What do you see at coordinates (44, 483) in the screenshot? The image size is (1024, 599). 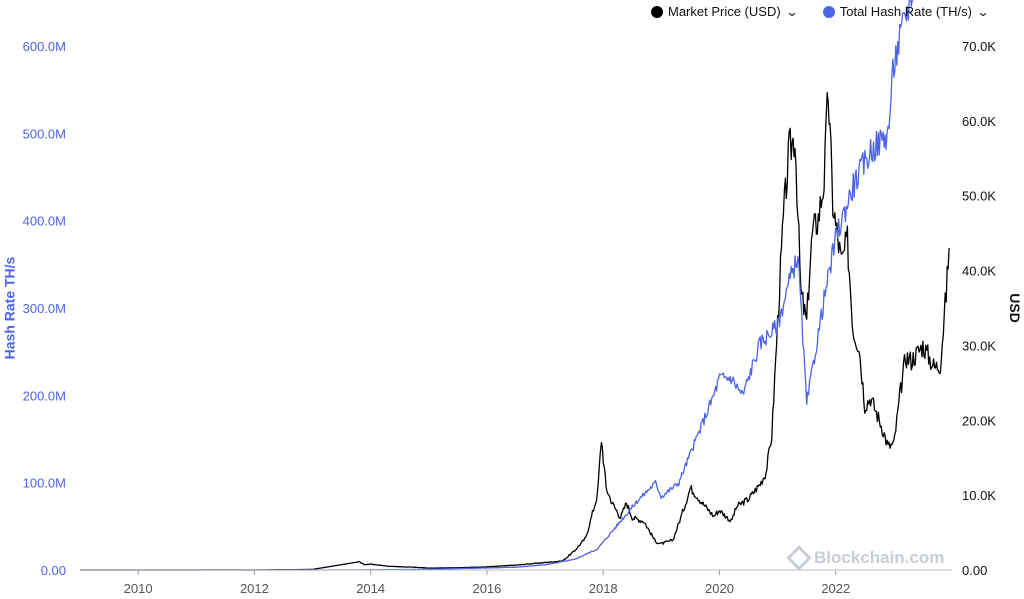 I see `left-tick-label: 100.0M` at bounding box center [44, 483].